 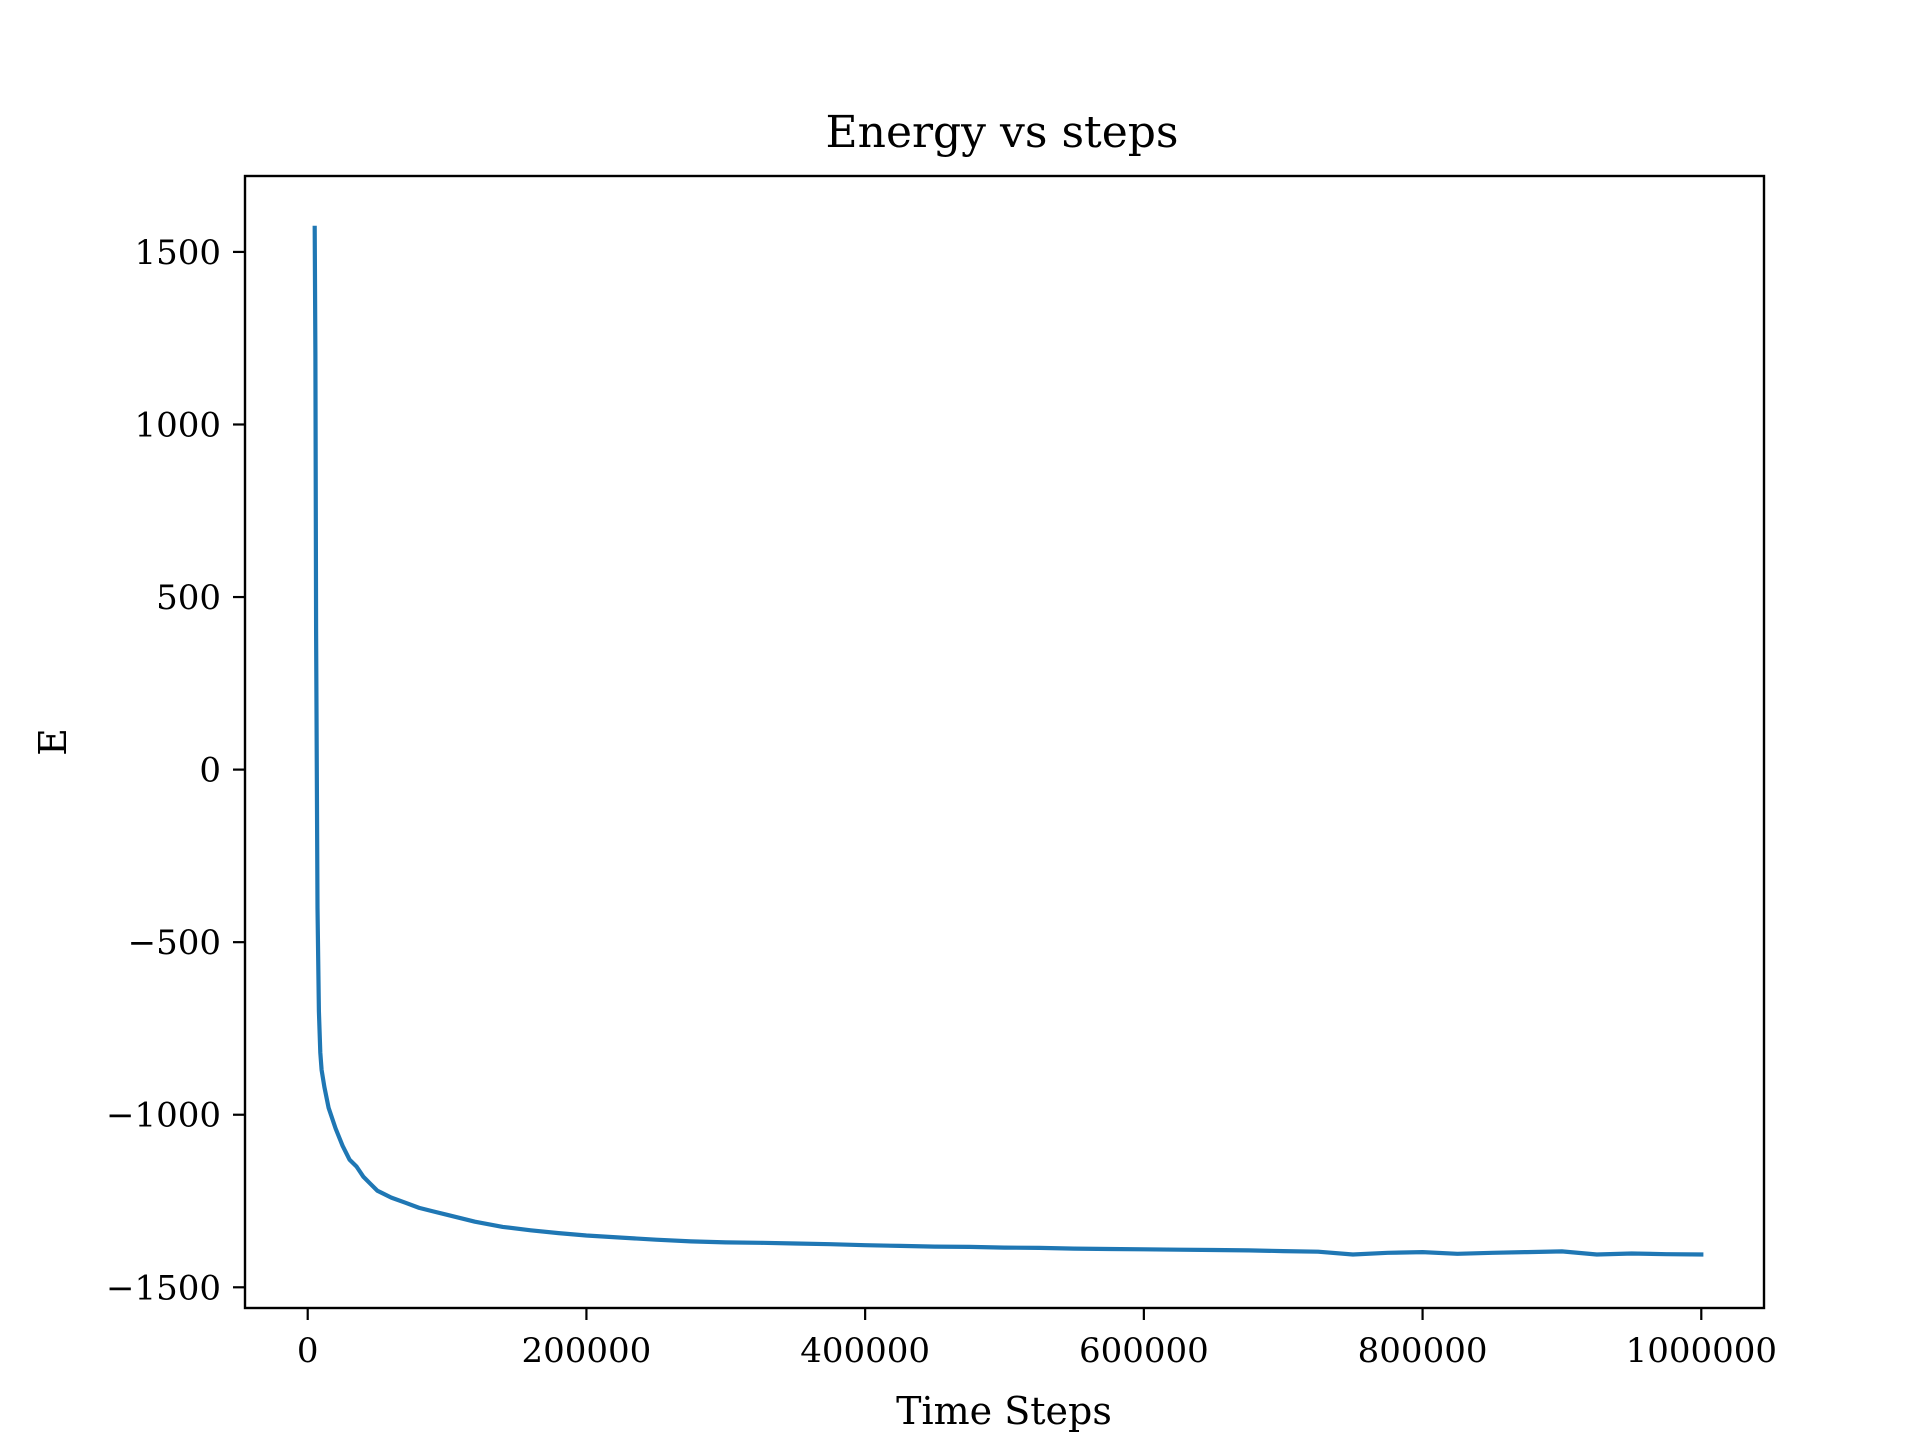 What do you see at coordinates (1701, 1351) in the screenshot?
I see `x-tick-label: 1000000` at bounding box center [1701, 1351].